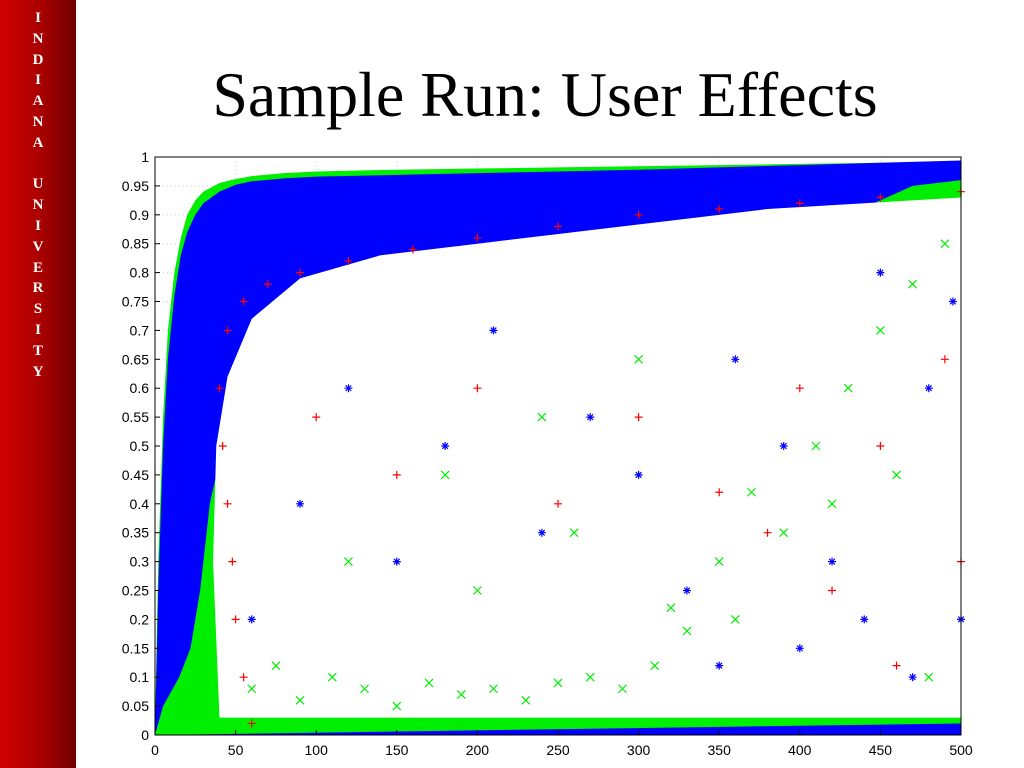 Image resolution: width=1024 pixels, height=768 pixels. I want to click on y-tick-label: 0.65, so click(135, 359).